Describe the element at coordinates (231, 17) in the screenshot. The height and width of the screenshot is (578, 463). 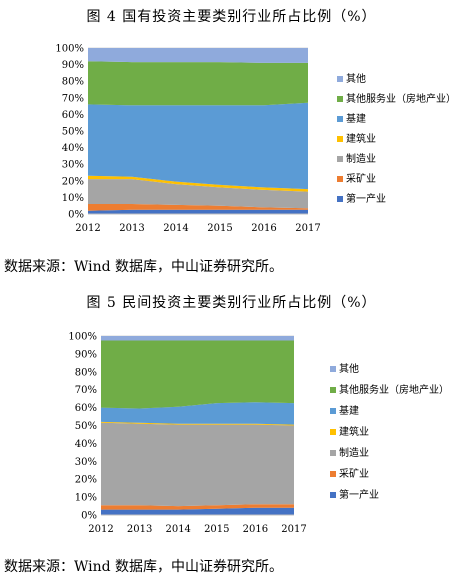
I see `chart-1-title: 图 4 国有投资主要类别行业所占比例（%）` at that location.